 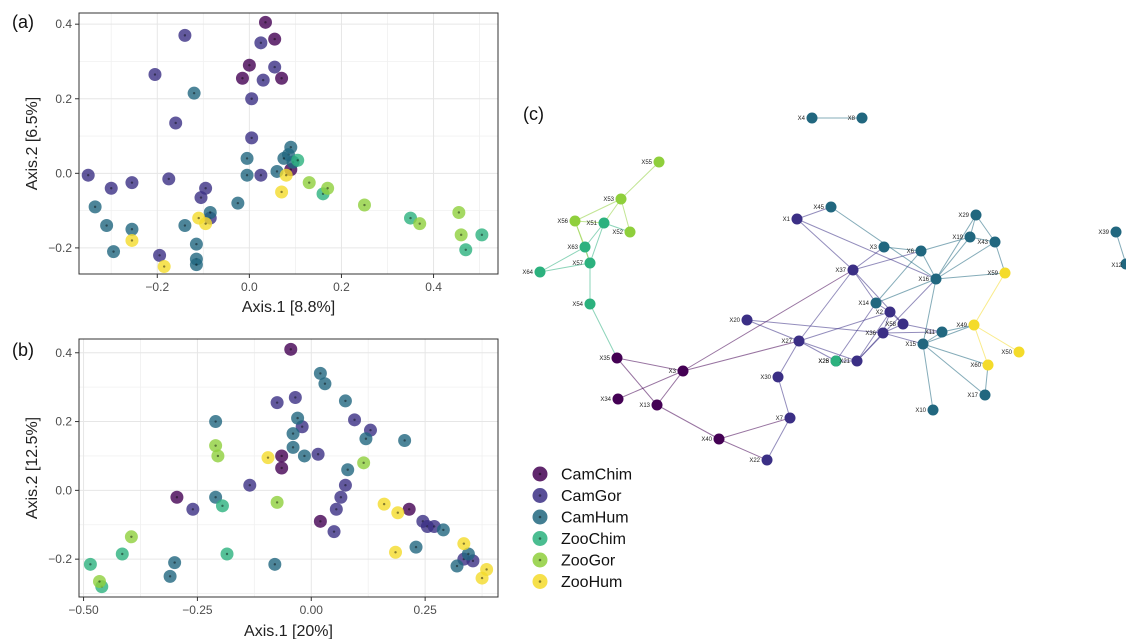 I want to click on legend-item-zoogor: ZooGor, so click(x=574, y=561).